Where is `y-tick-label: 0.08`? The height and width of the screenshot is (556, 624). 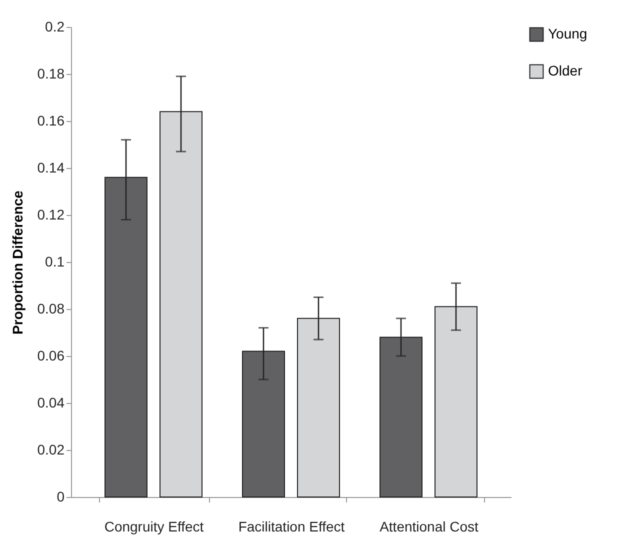 y-tick-label: 0.08 is located at coordinates (51, 308).